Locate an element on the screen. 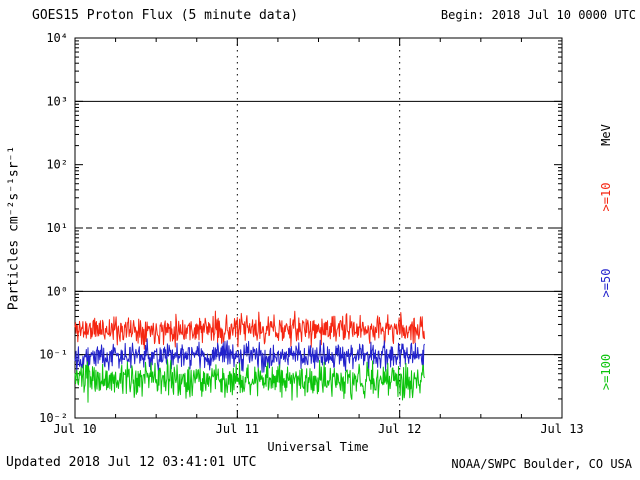  updated-timestamp: Updated 2018 Jul 12 03:41:01 UTC is located at coordinates (131, 462).